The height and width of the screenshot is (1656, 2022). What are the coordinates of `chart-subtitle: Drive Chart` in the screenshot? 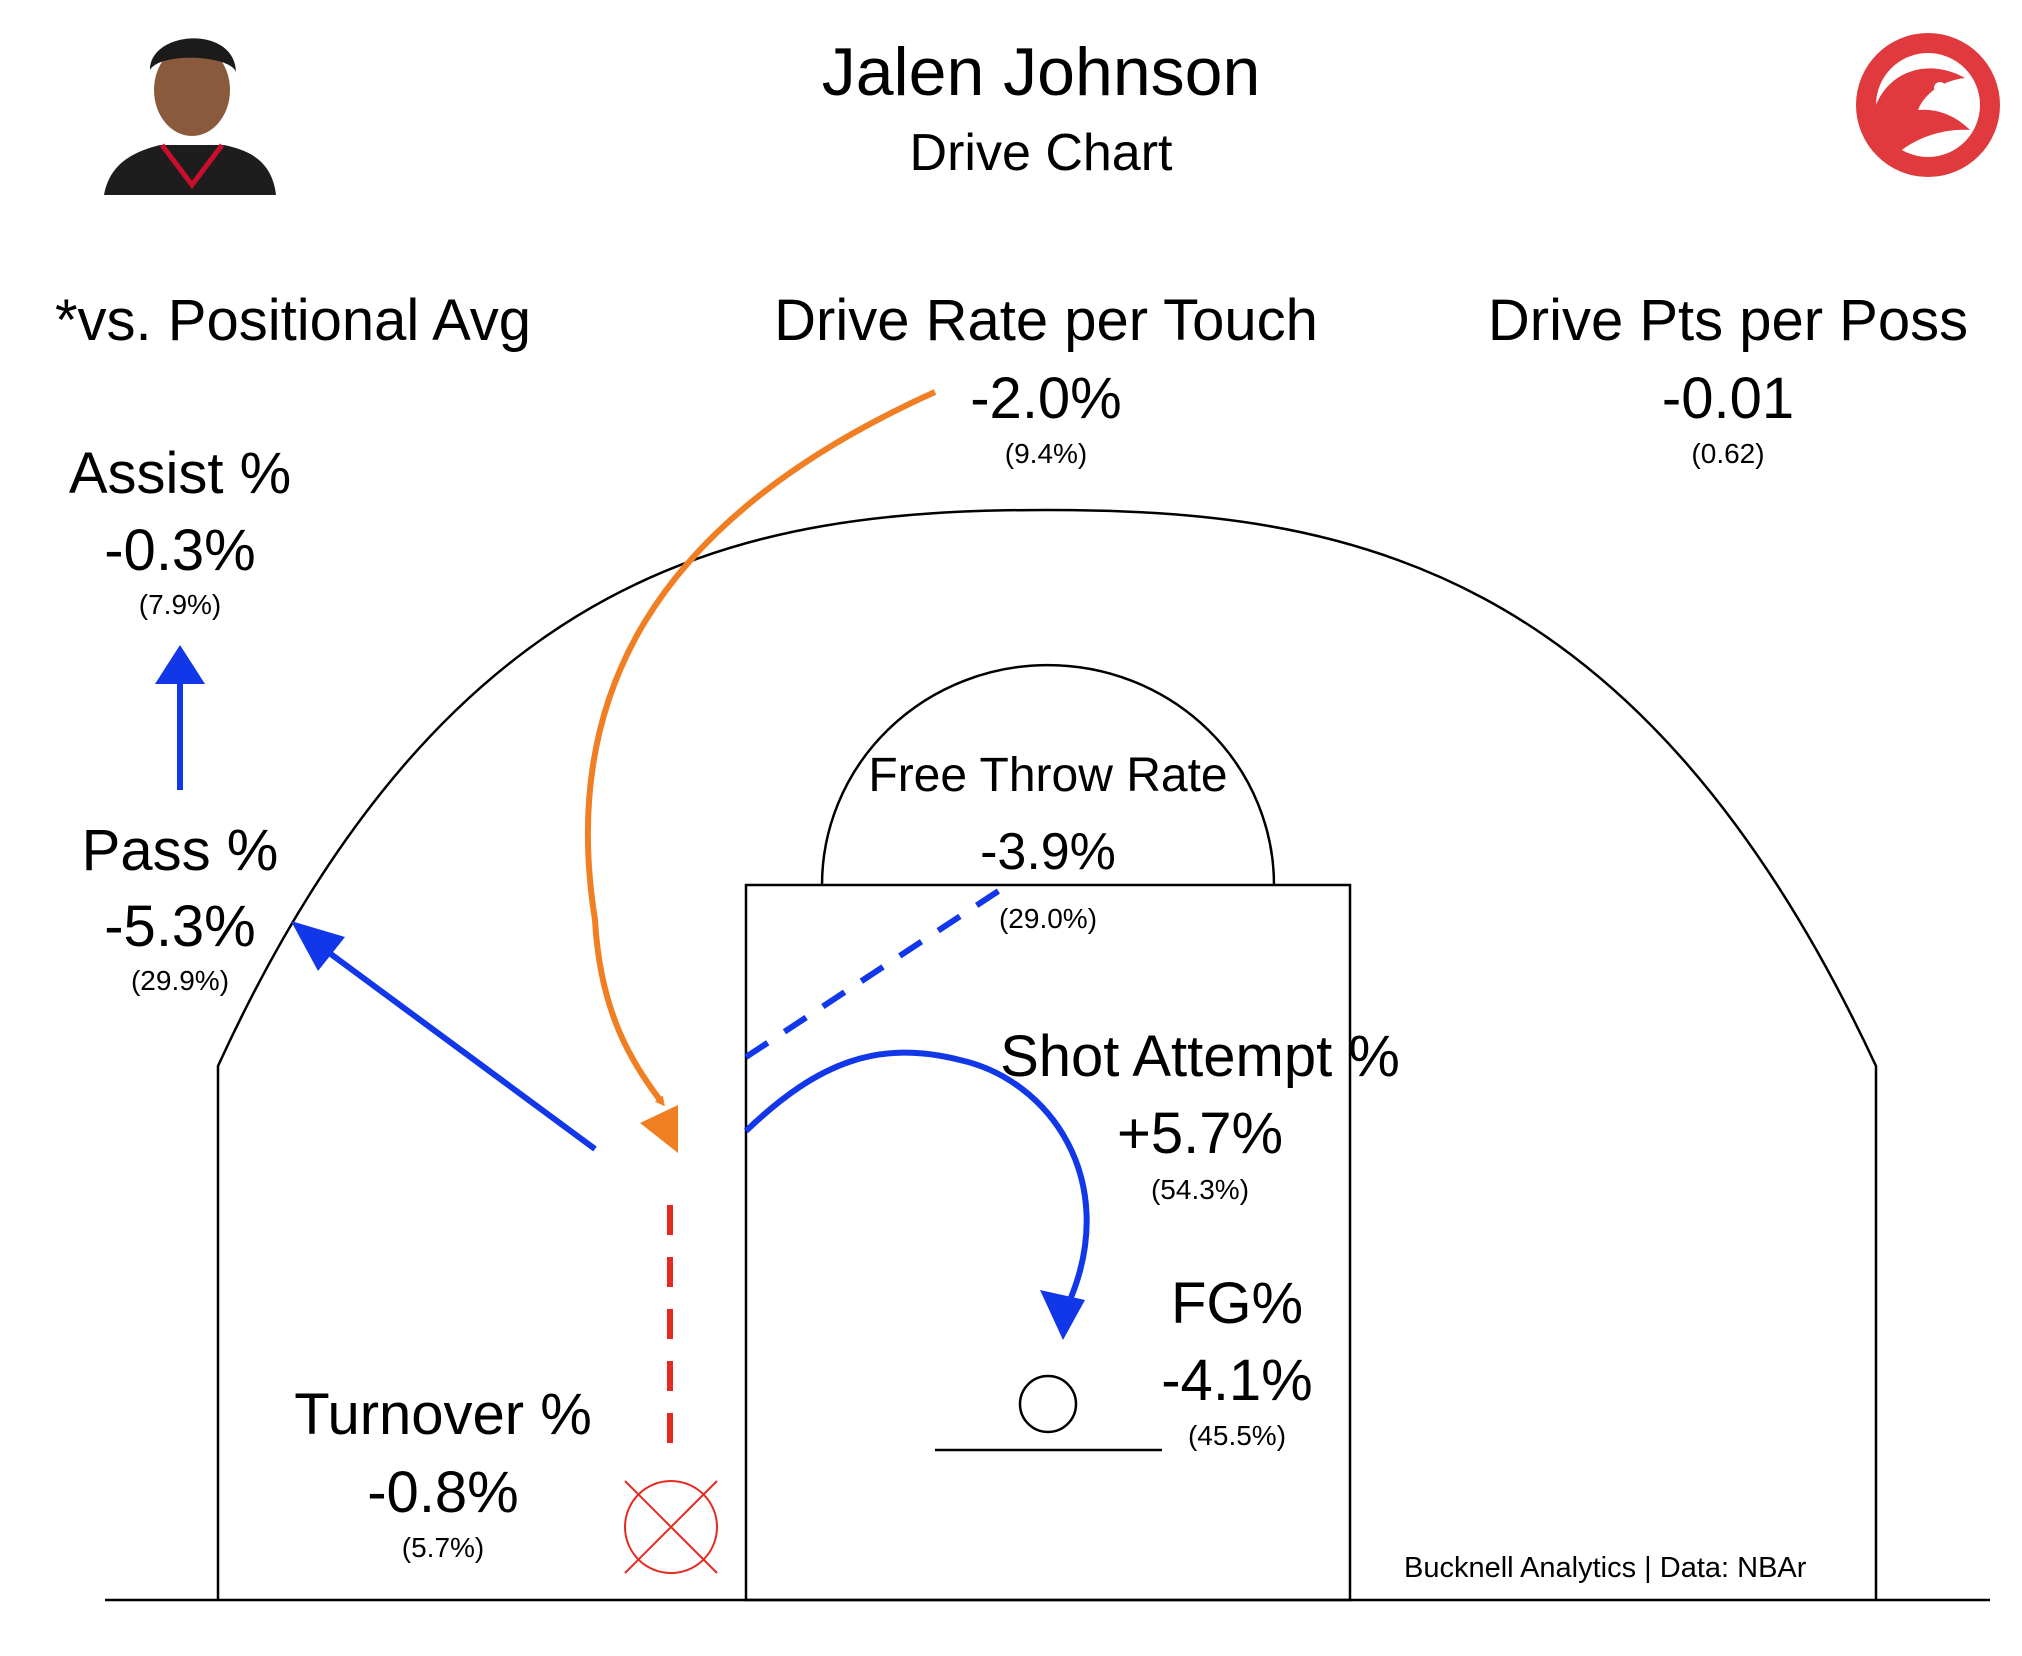 It's located at (1041, 153).